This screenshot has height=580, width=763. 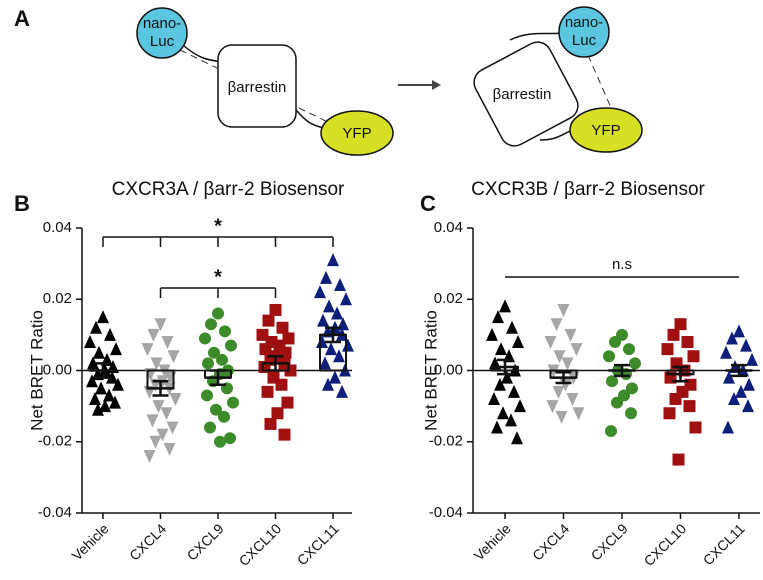 What do you see at coordinates (218, 241) in the screenshot?
I see `significance-bracket` at bounding box center [218, 241].